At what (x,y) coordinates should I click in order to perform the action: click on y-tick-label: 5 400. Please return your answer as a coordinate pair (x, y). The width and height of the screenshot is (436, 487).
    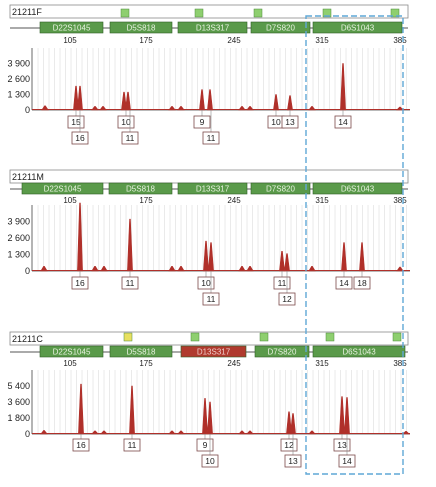
    Looking at the image, I should click on (18, 386).